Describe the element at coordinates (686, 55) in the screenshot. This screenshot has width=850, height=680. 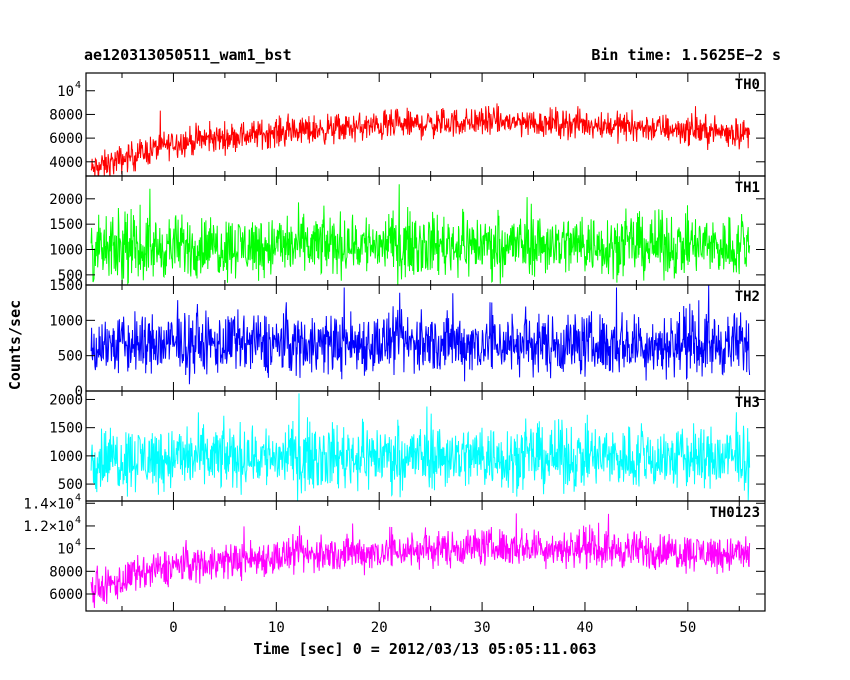
I see `chart-title-right: Bin time: 1.5625E−2 s` at that location.